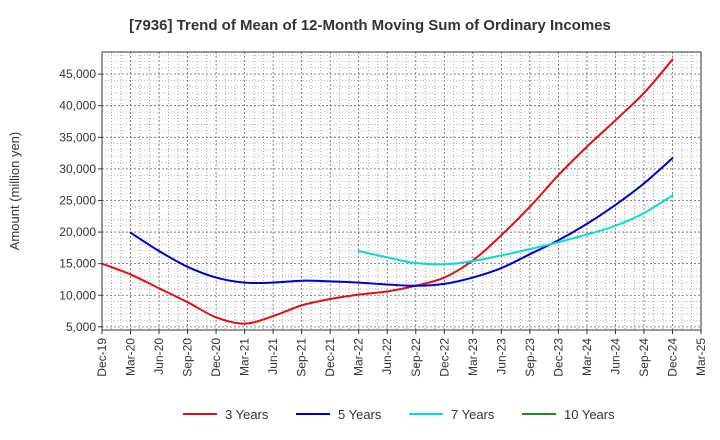 The height and width of the screenshot is (440, 720). What do you see at coordinates (672, 357) in the screenshot?
I see `x-tick-label: Dec-24` at bounding box center [672, 357].